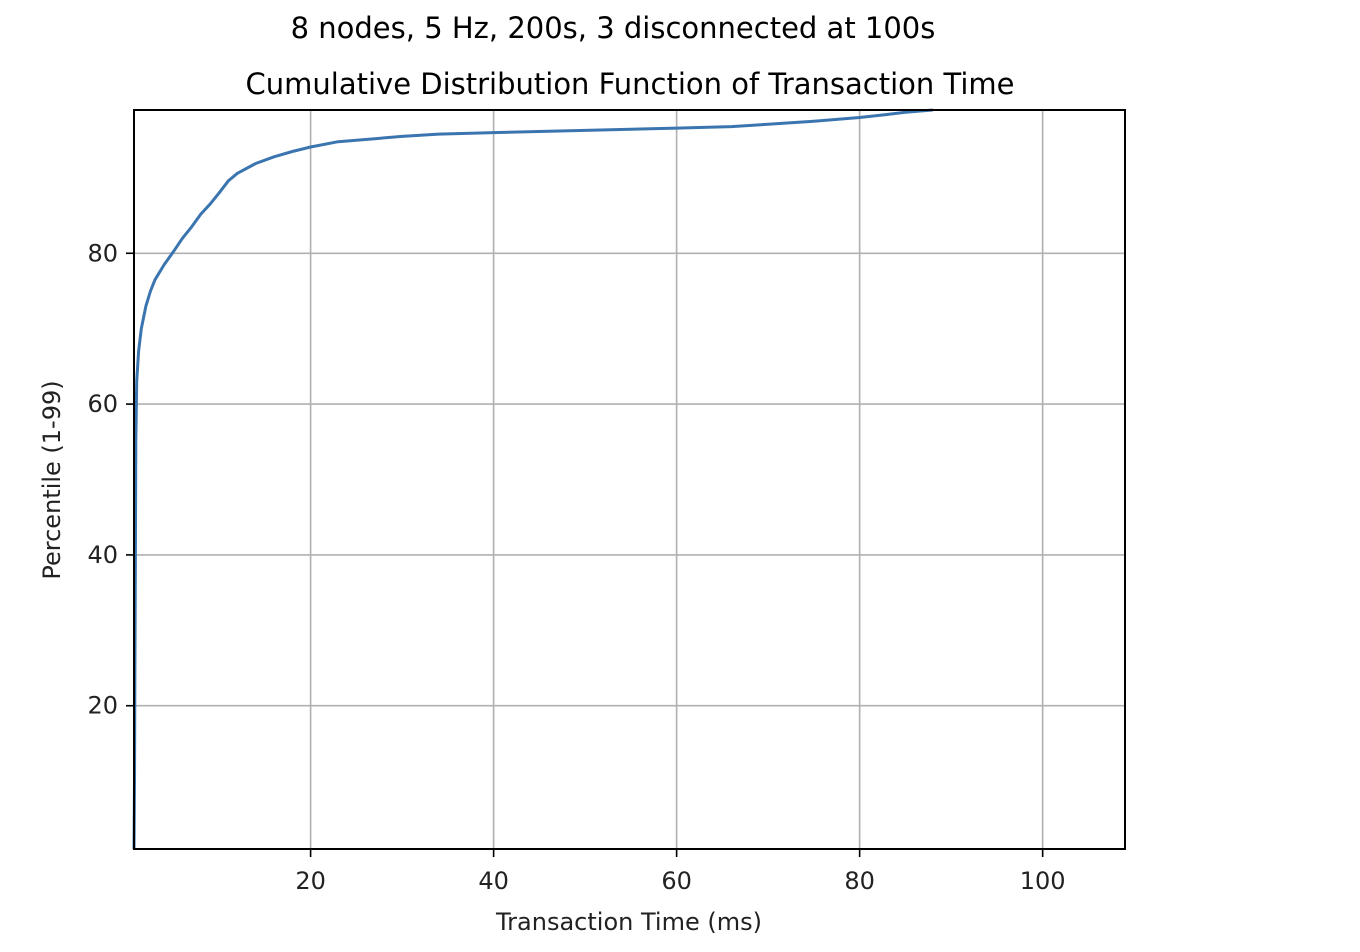 This screenshot has height=952, width=1360. What do you see at coordinates (310, 881) in the screenshot?
I see `x-tick-label: 20` at bounding box center [310, 881].